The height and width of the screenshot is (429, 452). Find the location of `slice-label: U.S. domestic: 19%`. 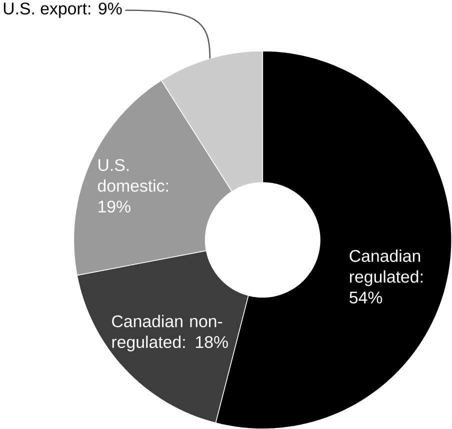

slice-label: U.S. domestic: 19% is located at coordinates (133, 185).